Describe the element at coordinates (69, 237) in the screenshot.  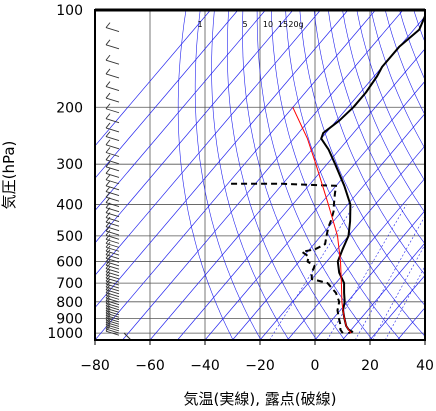
I see `y-tick-label: 500` at that location.